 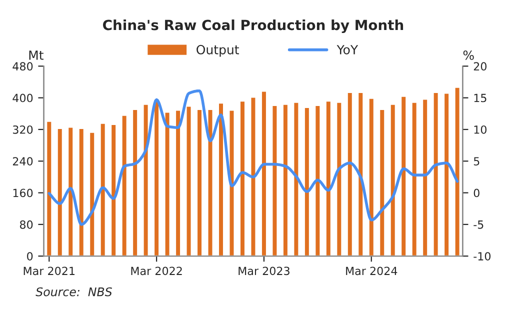 I want to click on chart-title: China's Raw Coal Production by Month, so click(x=253, y=26).